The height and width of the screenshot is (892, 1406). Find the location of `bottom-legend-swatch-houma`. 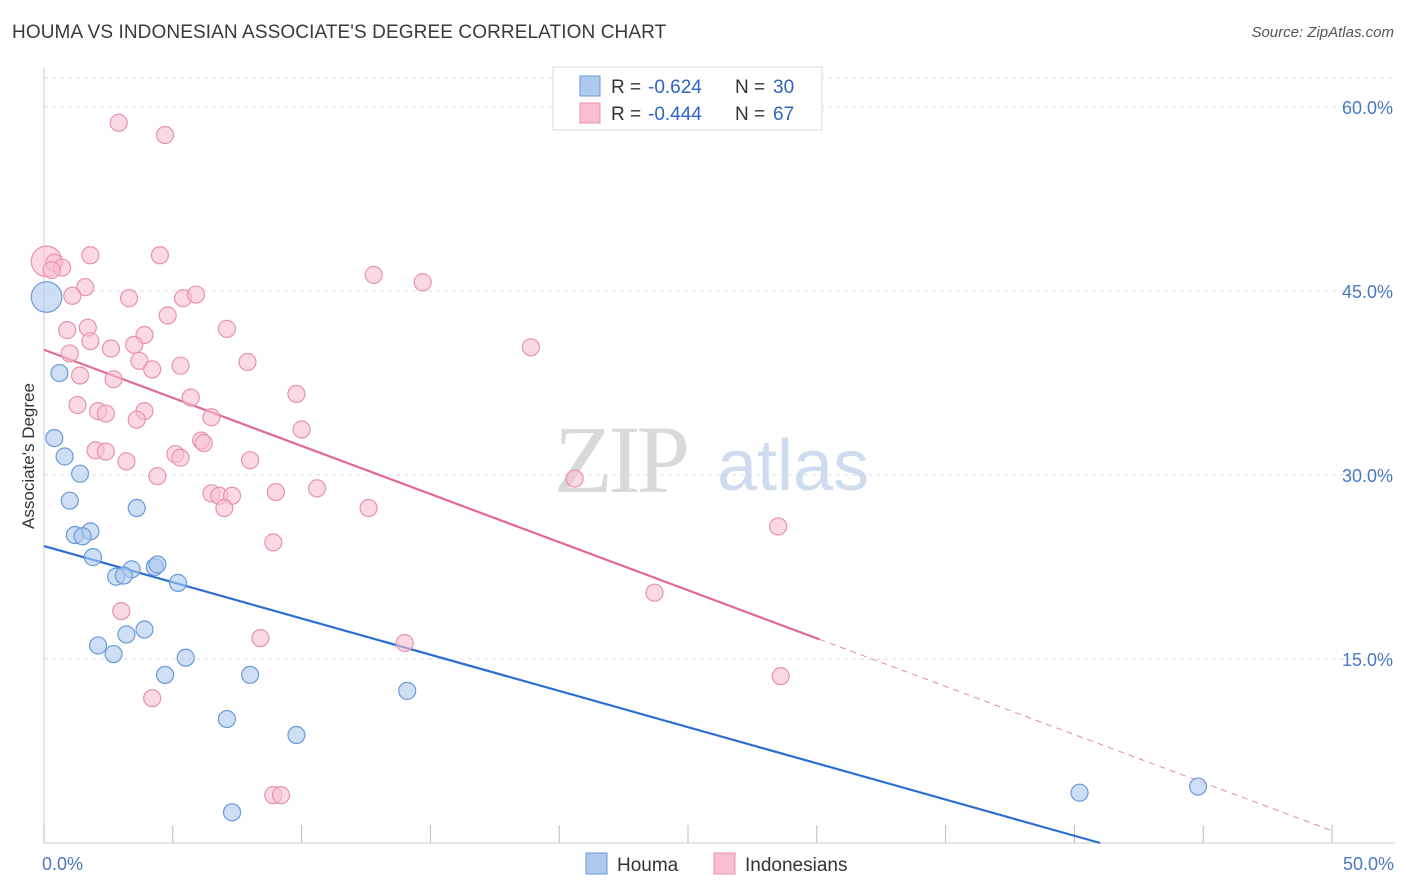

bottom-legend-swatch-houma is located at coordinates (596, 863).